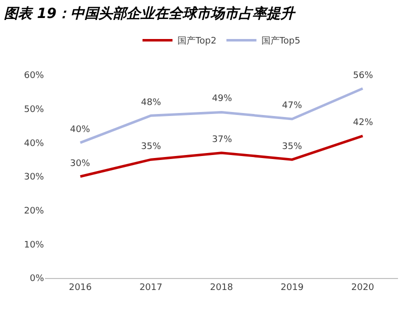 This screenshot has height=323, width=418. Describe the element at coordinates (150, 287) in the screenshot. I see `x-tick-label: 2017` at that location.